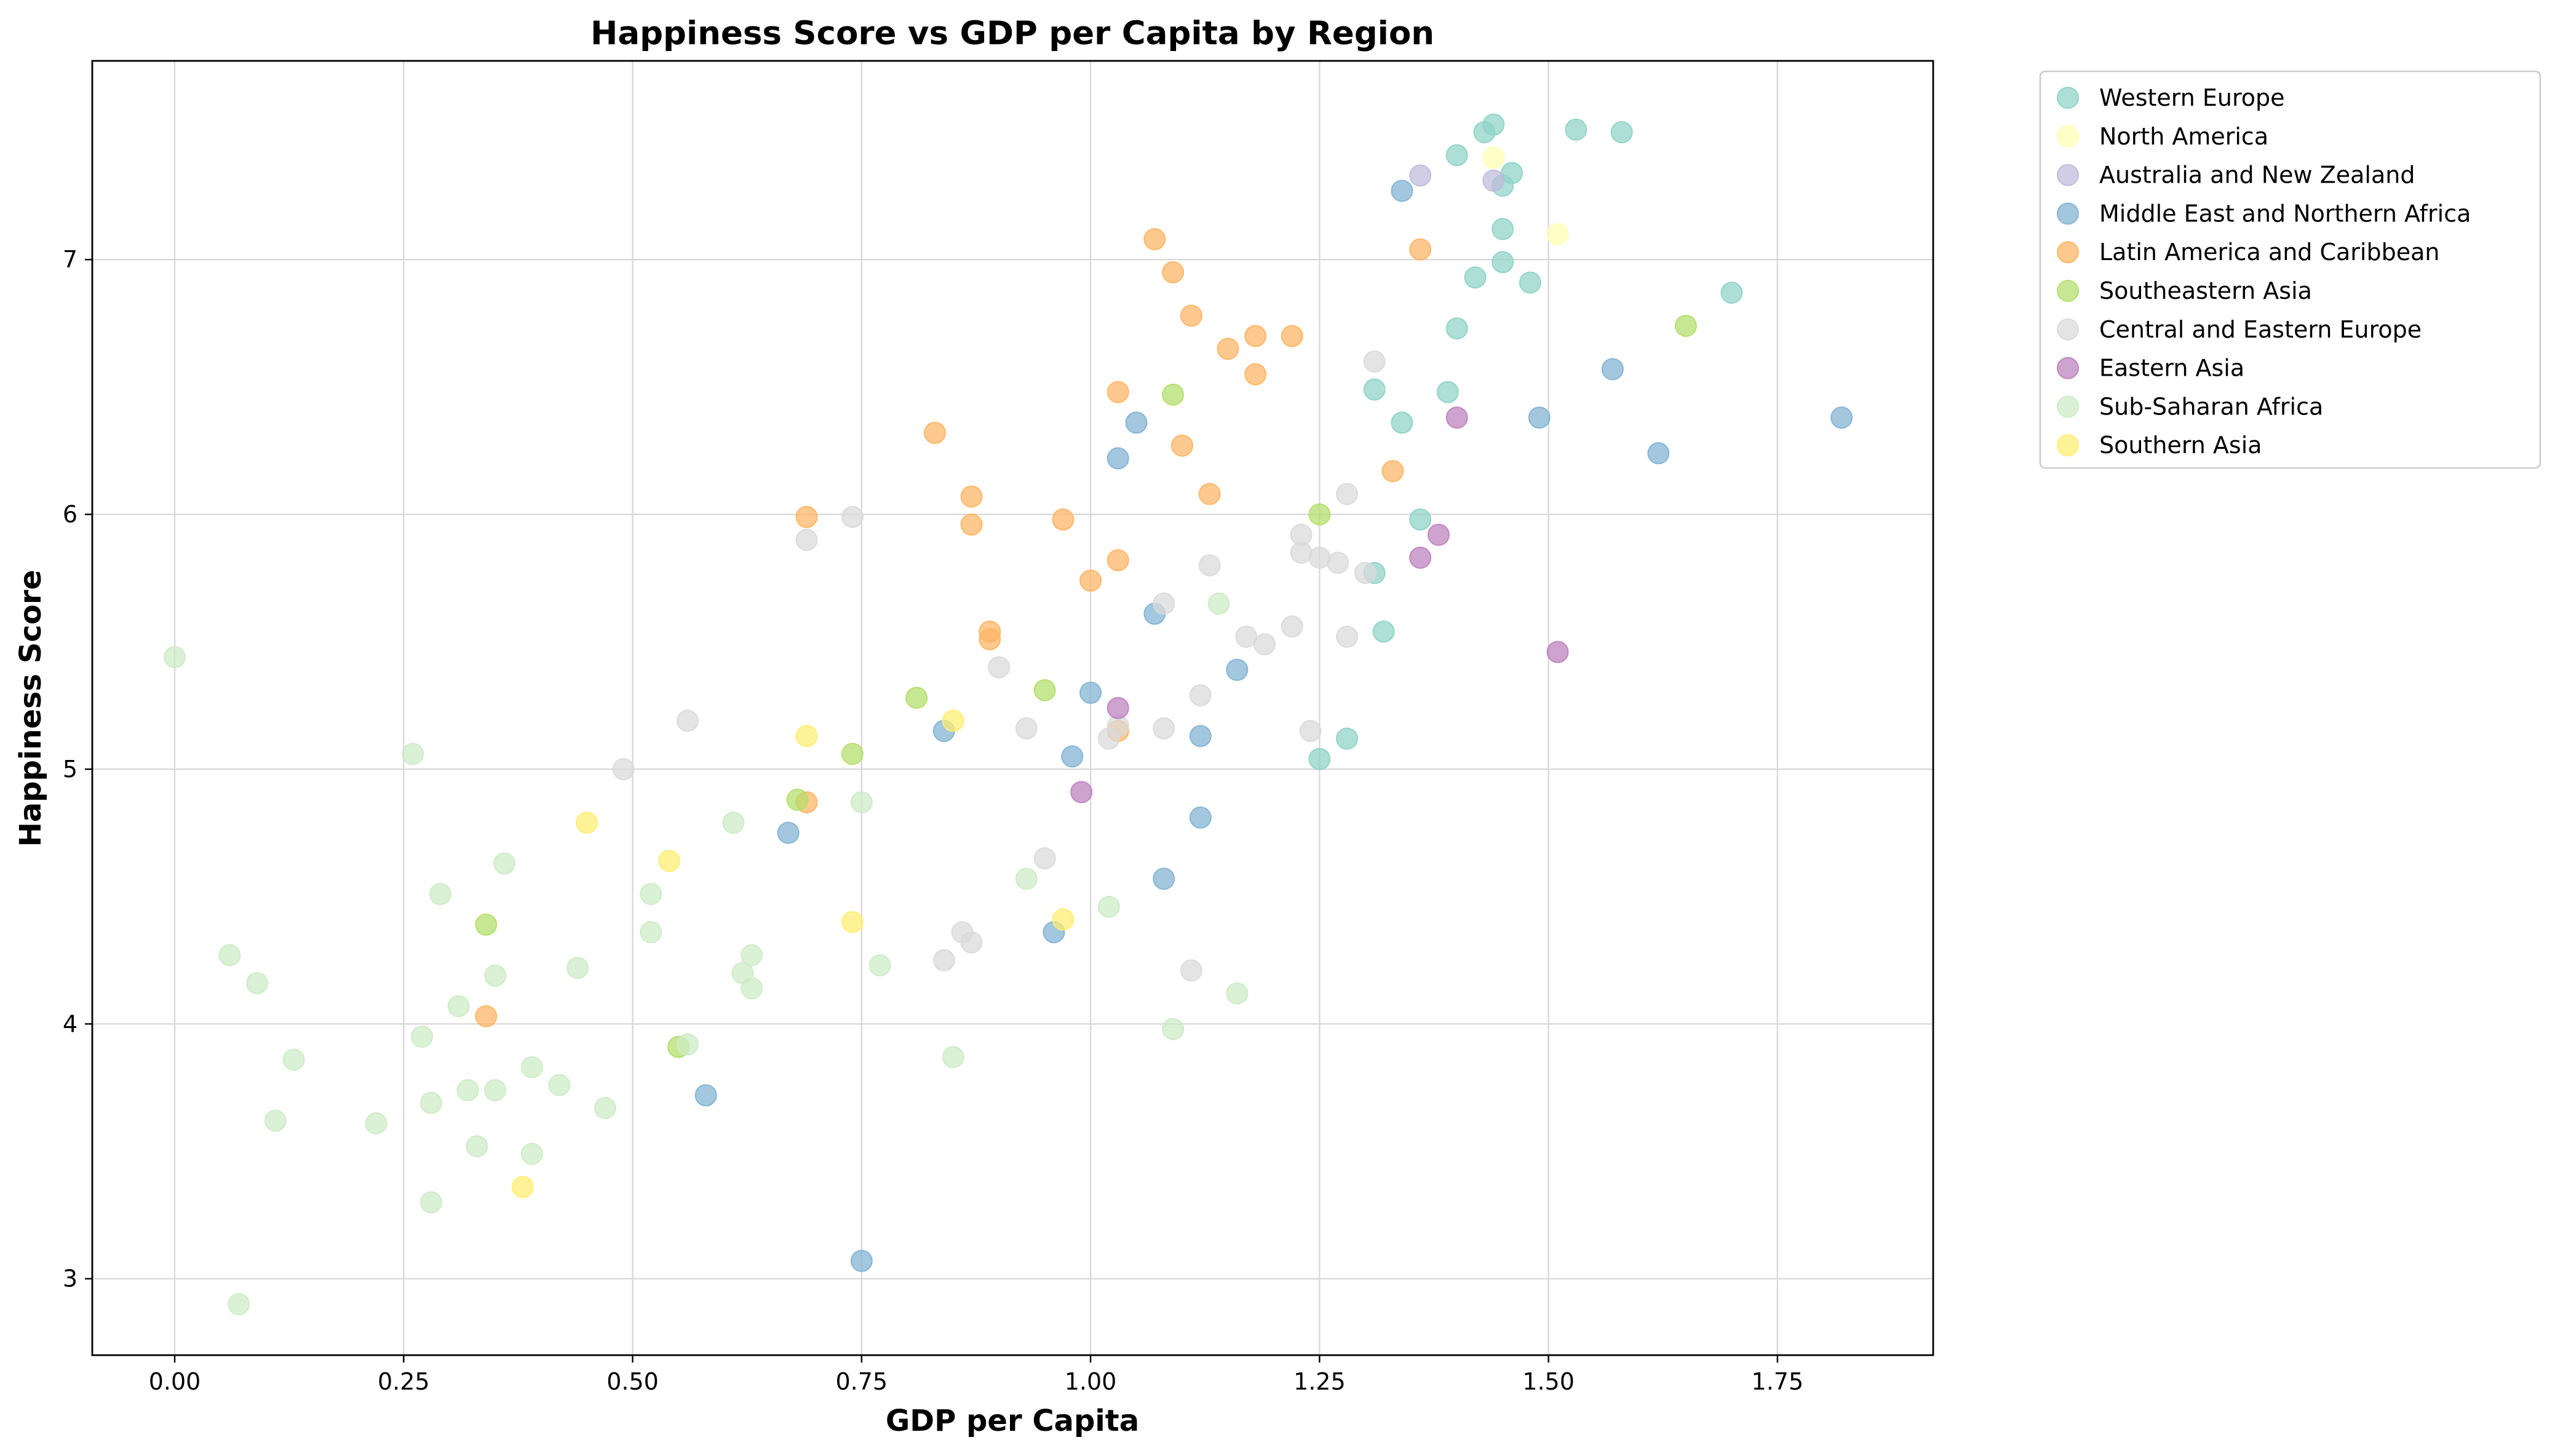 The height and width of the screenshot is (1456, 2555). Describe the element at coordinates (1012, 1421) in the screenshot. I see `x-axis-label: GDP per Capita` at that location.